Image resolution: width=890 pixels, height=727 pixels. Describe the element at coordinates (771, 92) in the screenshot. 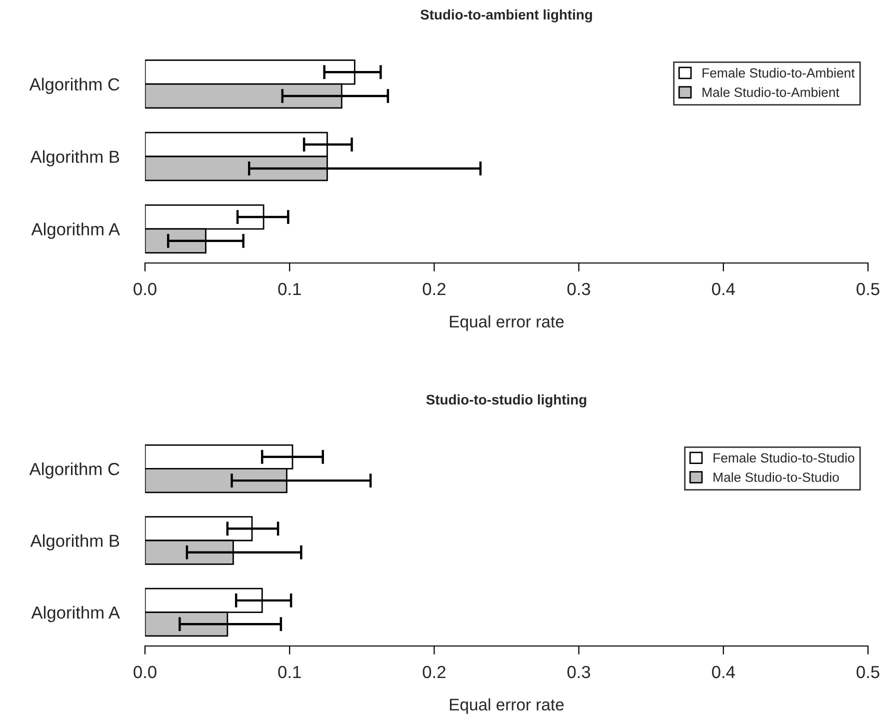

I see `legend-label: Male Studio-to-Ambient` at that location.